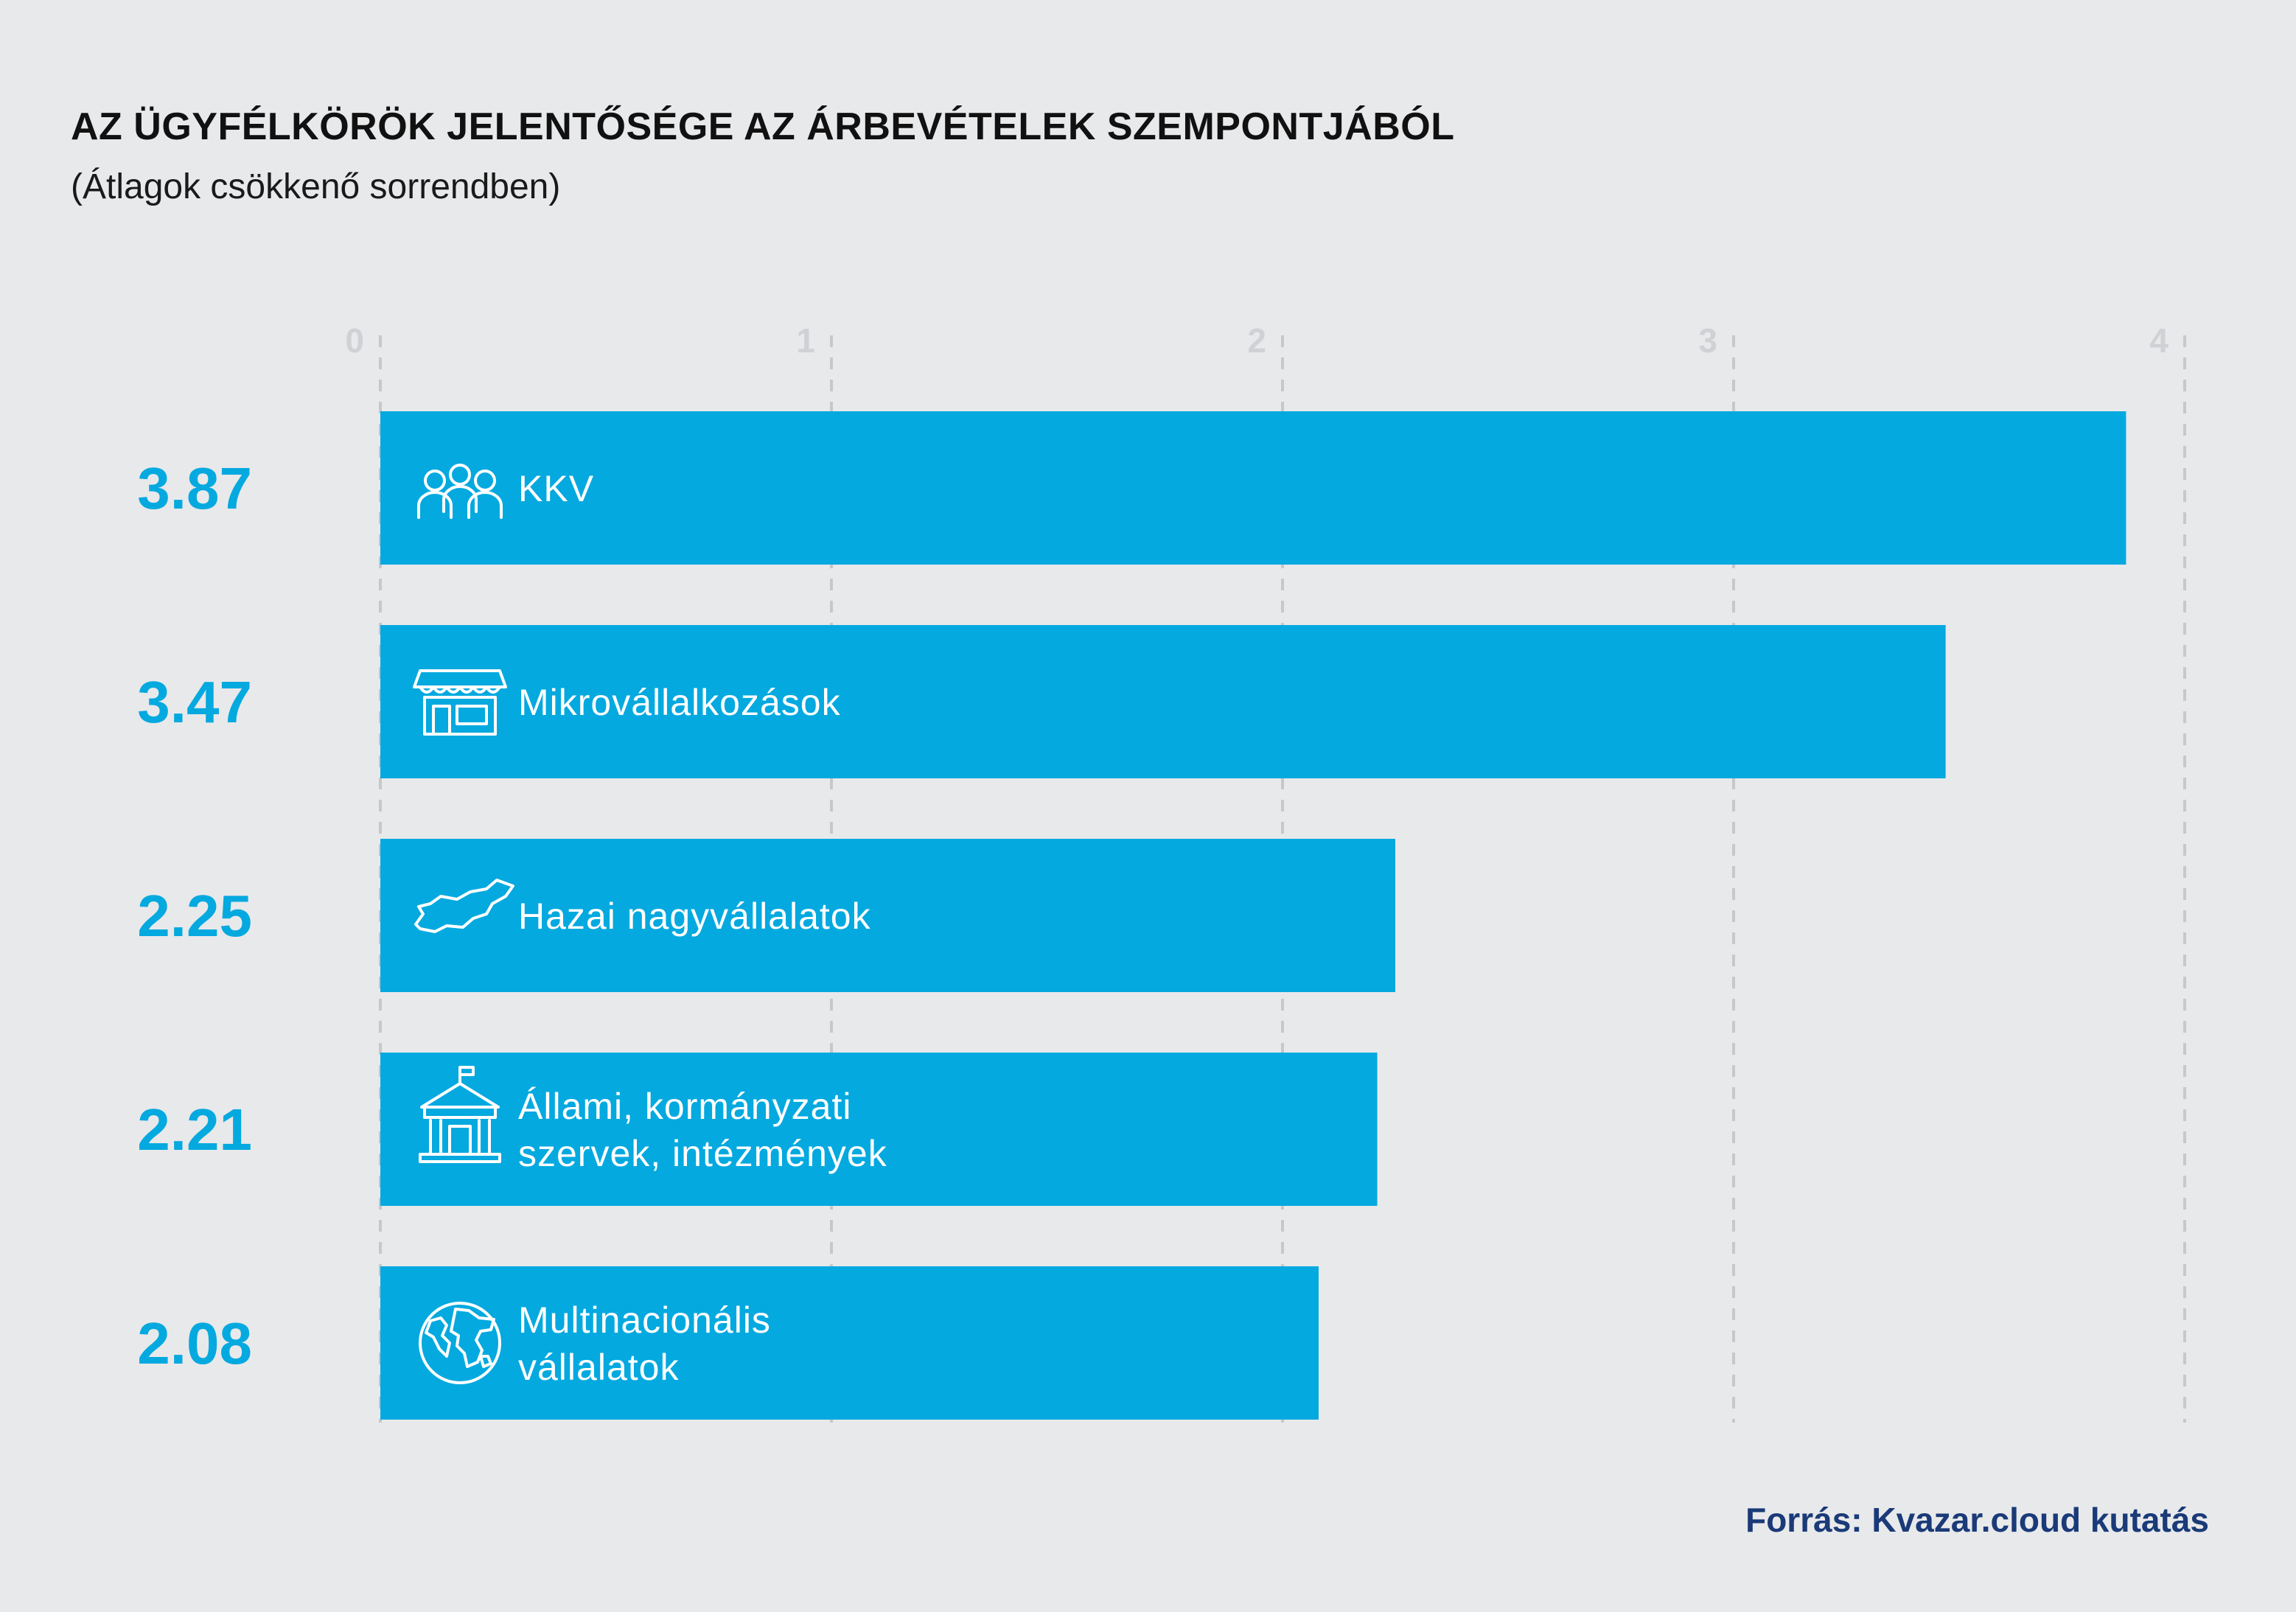 This screenshot has width=2296, height=1612. I want to click on x-axis-ticks: 0 1 2 3 4, so click(1256, 340).